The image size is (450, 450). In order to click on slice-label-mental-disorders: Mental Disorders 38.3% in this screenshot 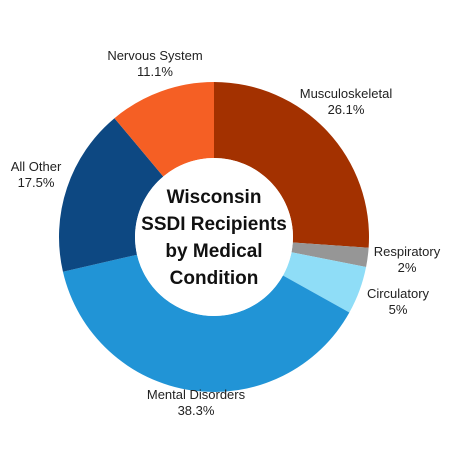, I will do `click(196, 402)`.